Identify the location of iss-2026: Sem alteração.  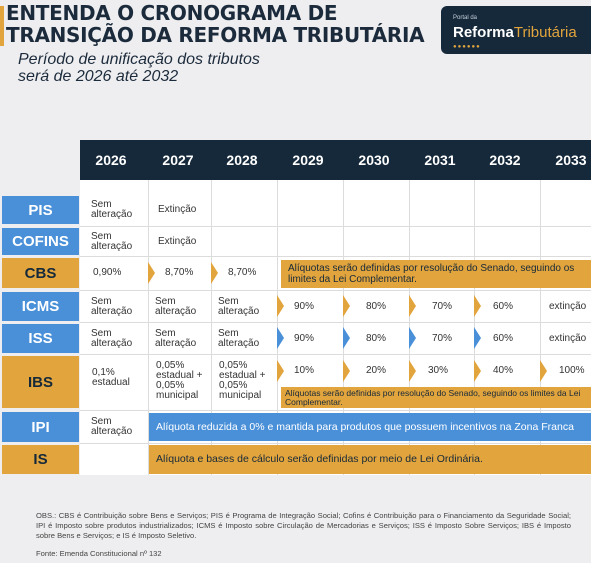
(112, 338).